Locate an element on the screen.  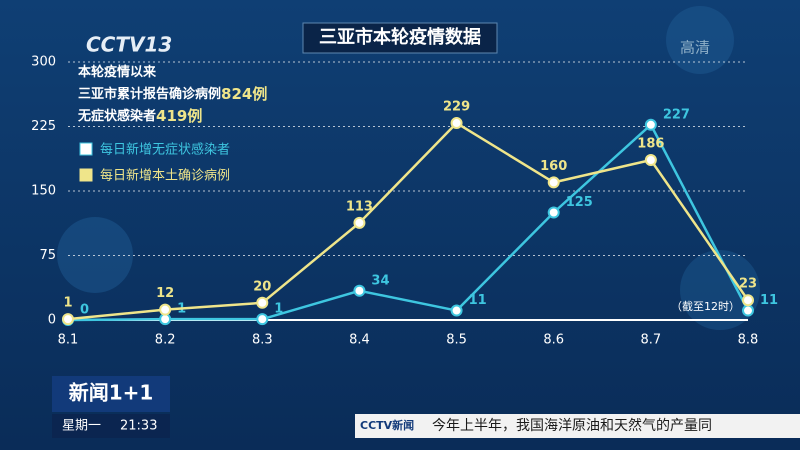
legend-label: 每日新增无症状感染者 is located at coordinates (165, 150).